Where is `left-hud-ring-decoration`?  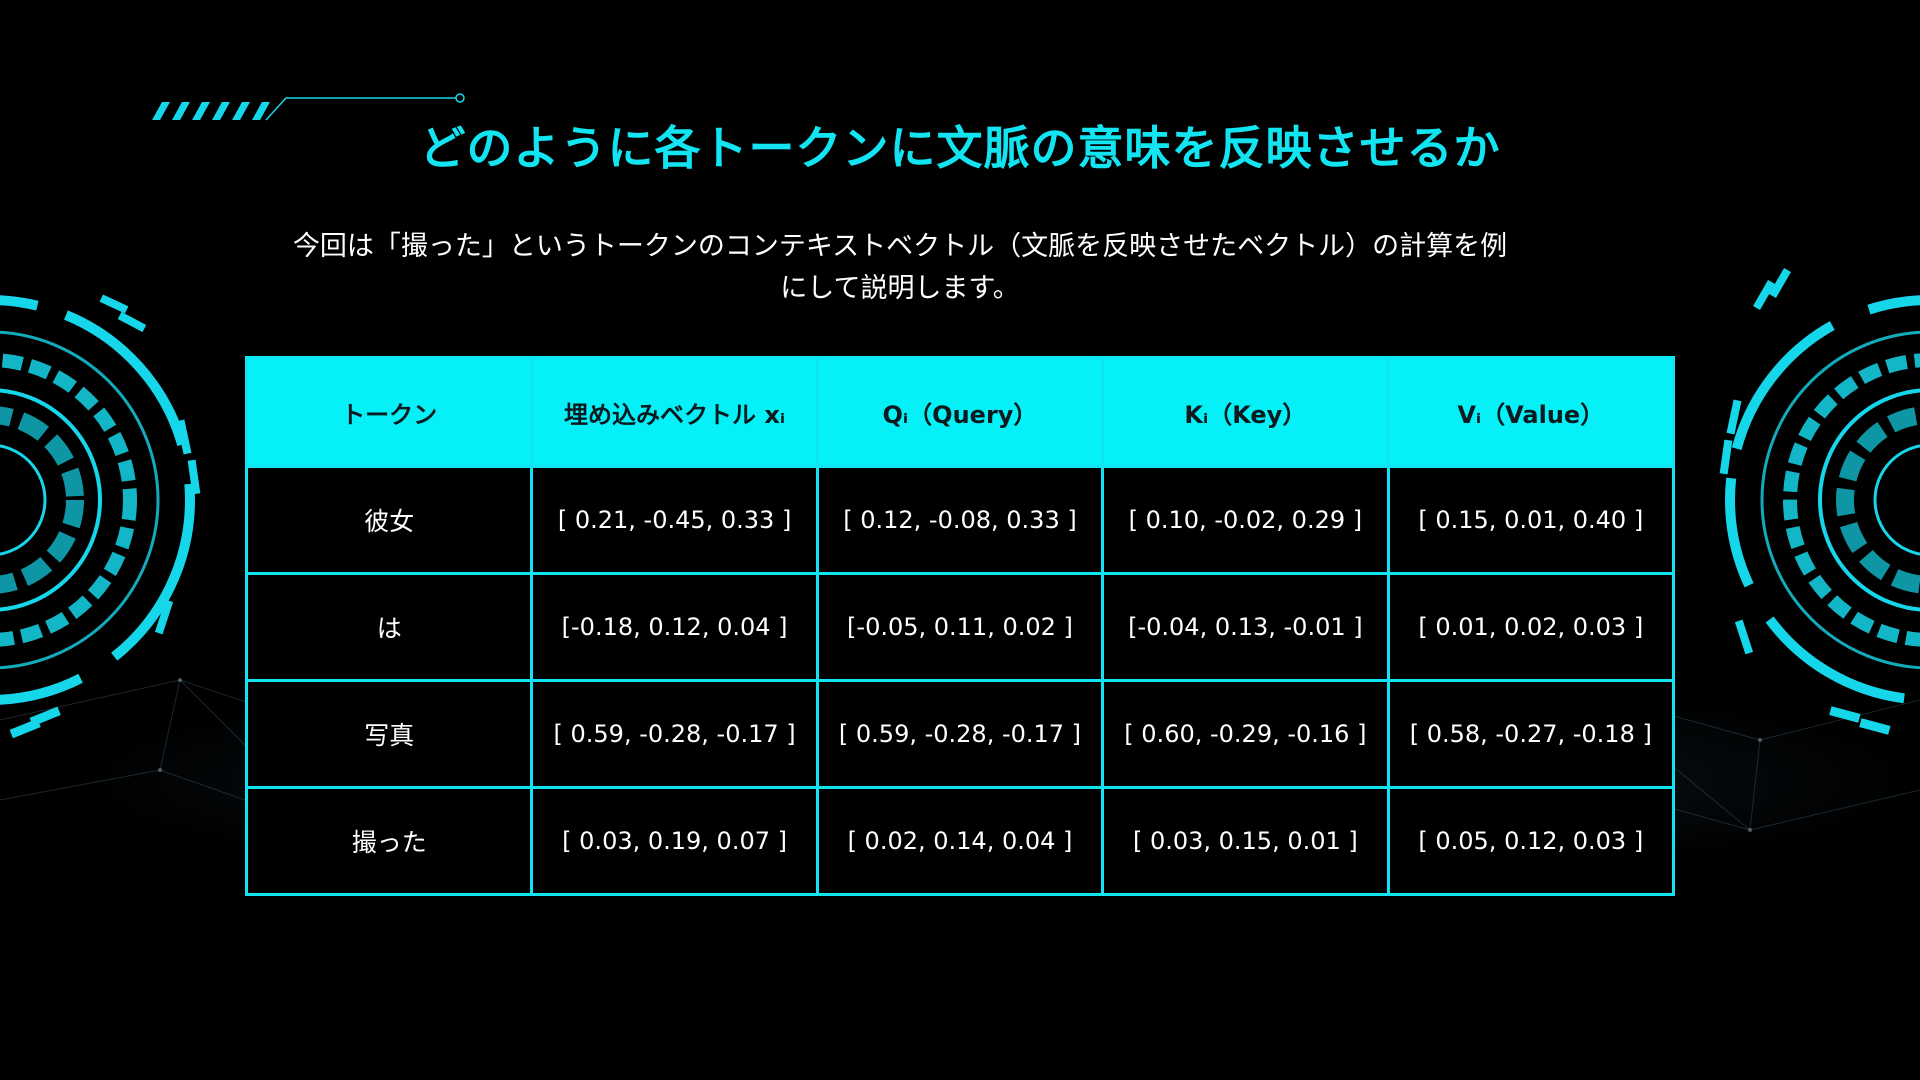
left-hud-ring-decoration is located at coordinates (100, 516).